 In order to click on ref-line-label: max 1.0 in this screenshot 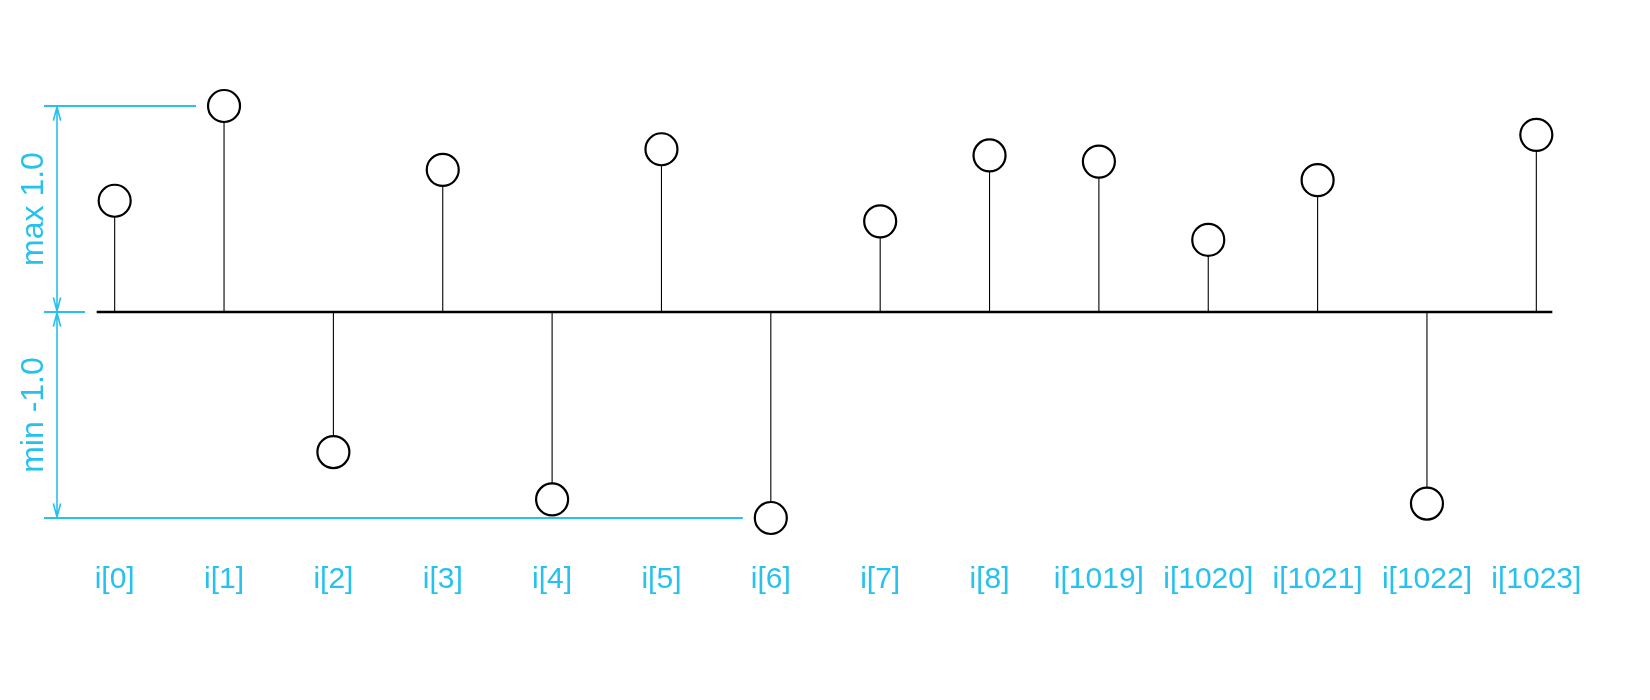, I will do `click(31, 209)`.